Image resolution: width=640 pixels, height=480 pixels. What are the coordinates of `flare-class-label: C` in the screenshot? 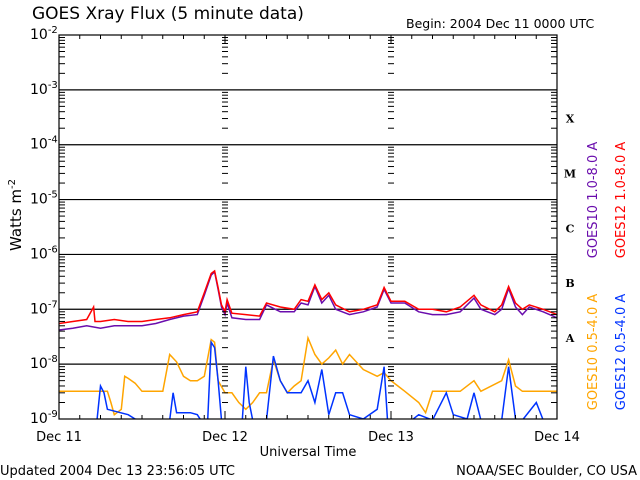 It's located at (570, 228).